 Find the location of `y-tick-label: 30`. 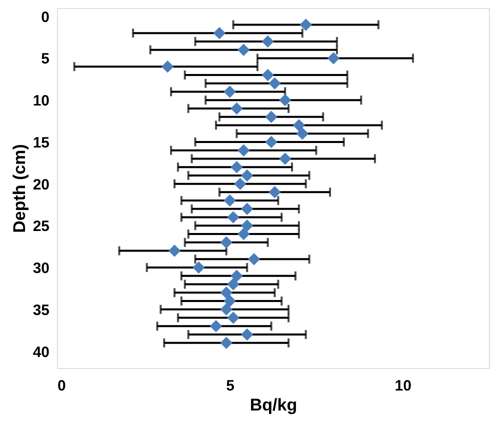

y-tick-label: 30 is located at coordinates (41, 269).